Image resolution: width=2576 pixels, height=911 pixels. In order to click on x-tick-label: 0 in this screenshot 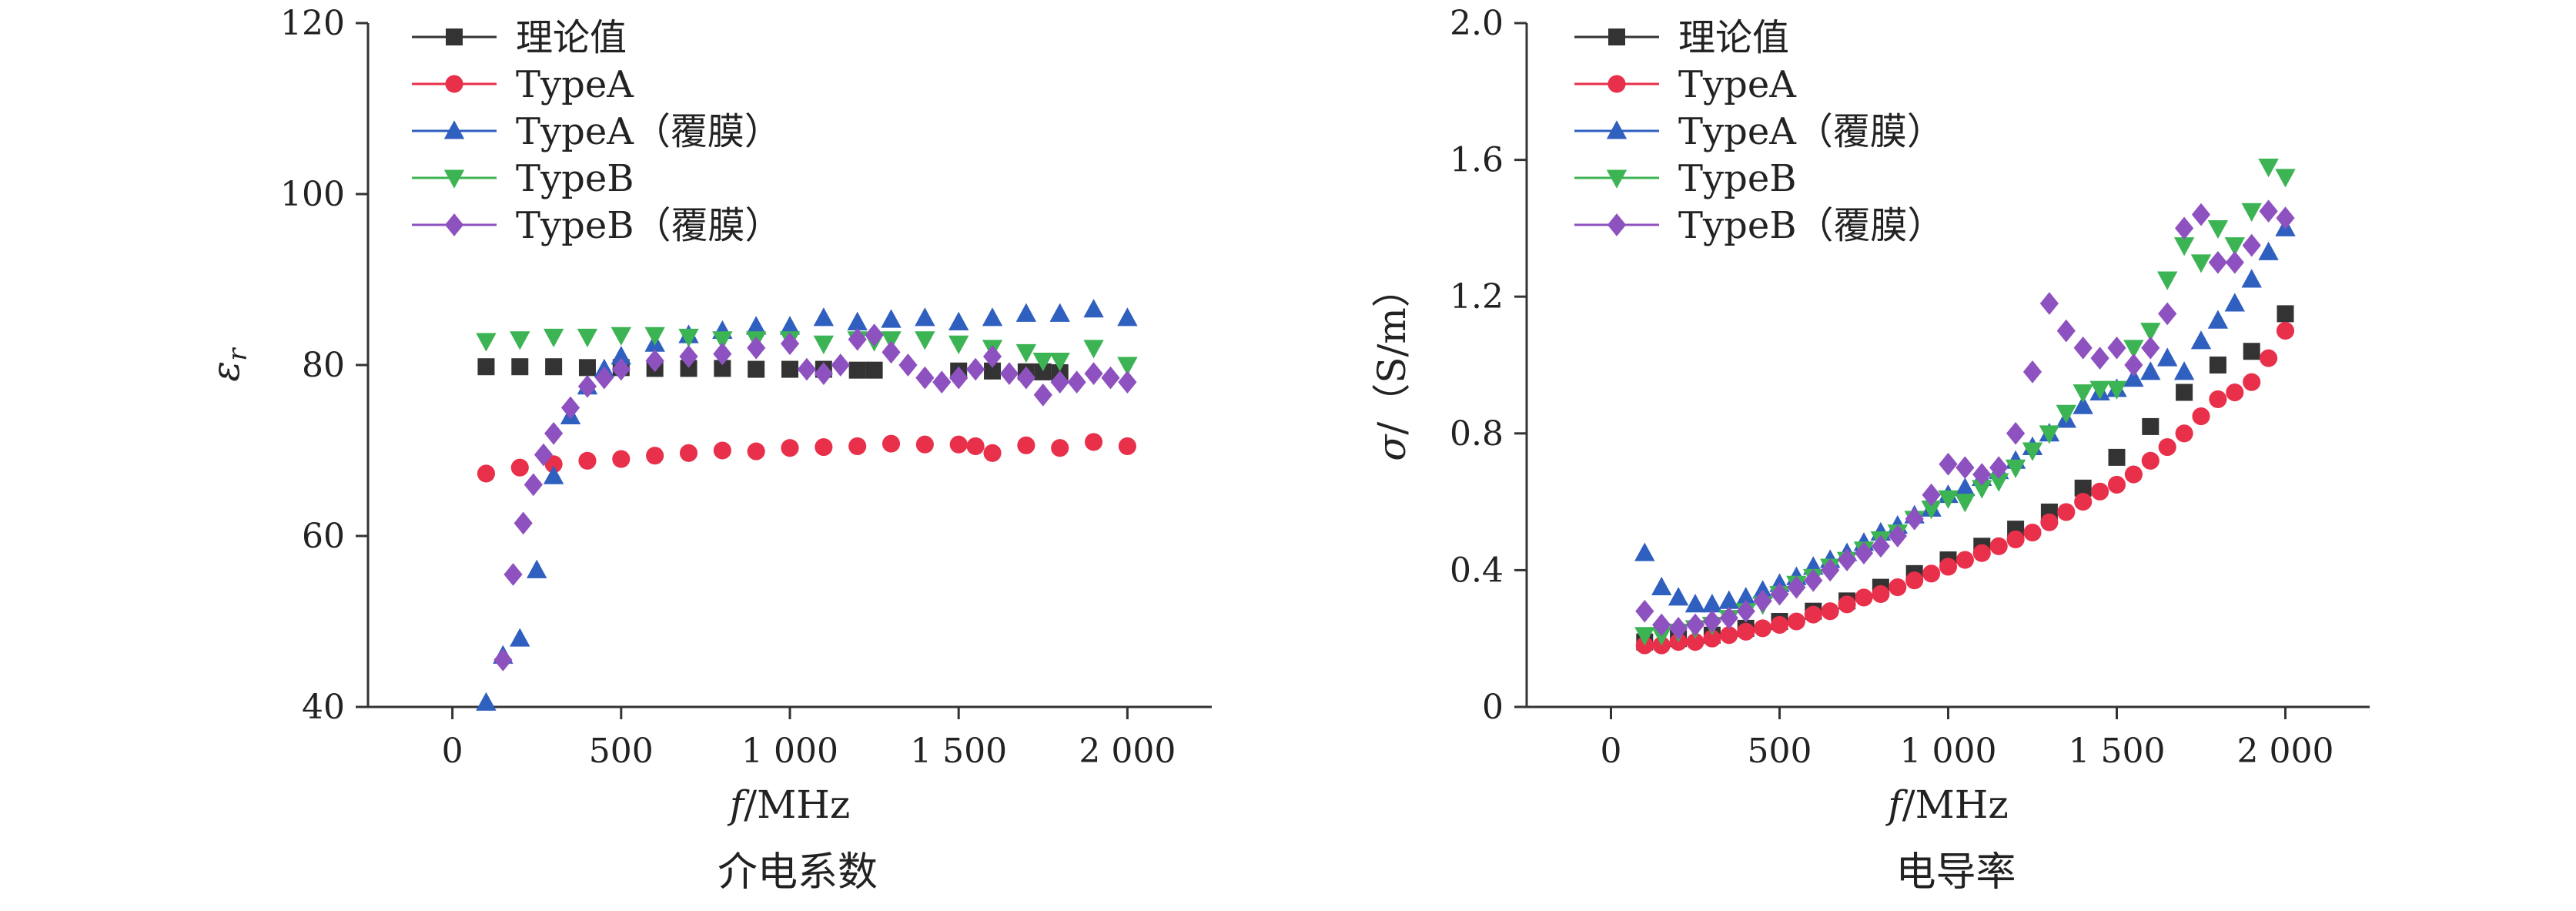, I will do `click(1611, 752)`.